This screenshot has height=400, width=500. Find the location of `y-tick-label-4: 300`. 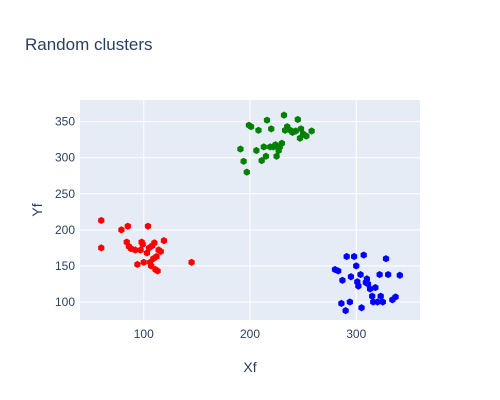

y-tick-label-4: 300 is located at coordinates (65, 158).